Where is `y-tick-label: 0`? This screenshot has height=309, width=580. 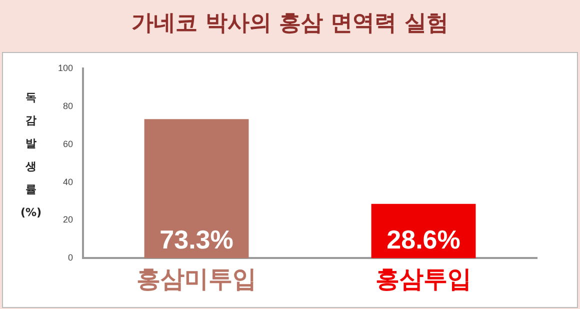 y-tick-label: 0 is located at coordinates (71, 257).